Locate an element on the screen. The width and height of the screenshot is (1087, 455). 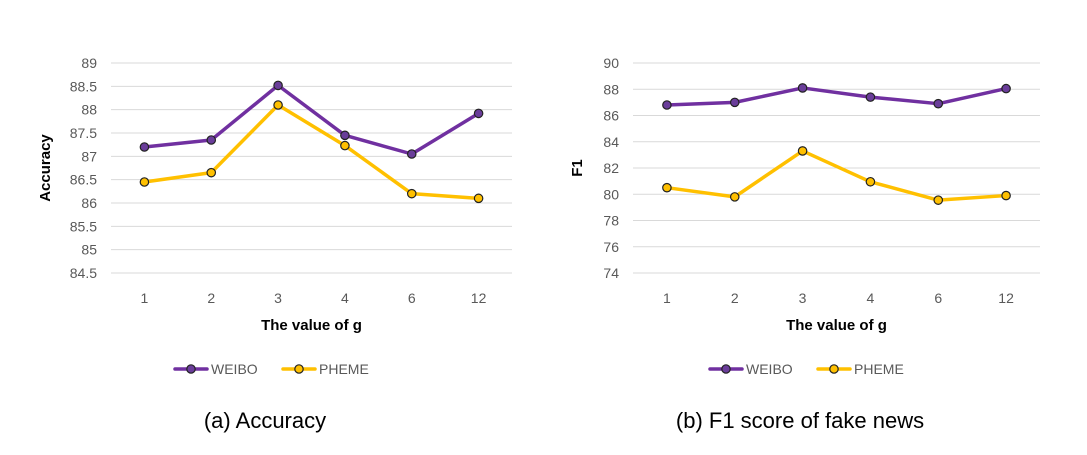
y-tick-label: 87 is located at coordinates (89, 156).